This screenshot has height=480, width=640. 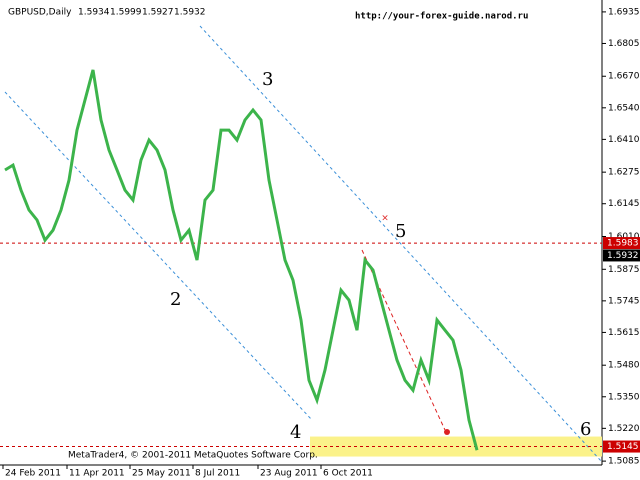 I want to click on arrow-head, so click(x=447, y=432).